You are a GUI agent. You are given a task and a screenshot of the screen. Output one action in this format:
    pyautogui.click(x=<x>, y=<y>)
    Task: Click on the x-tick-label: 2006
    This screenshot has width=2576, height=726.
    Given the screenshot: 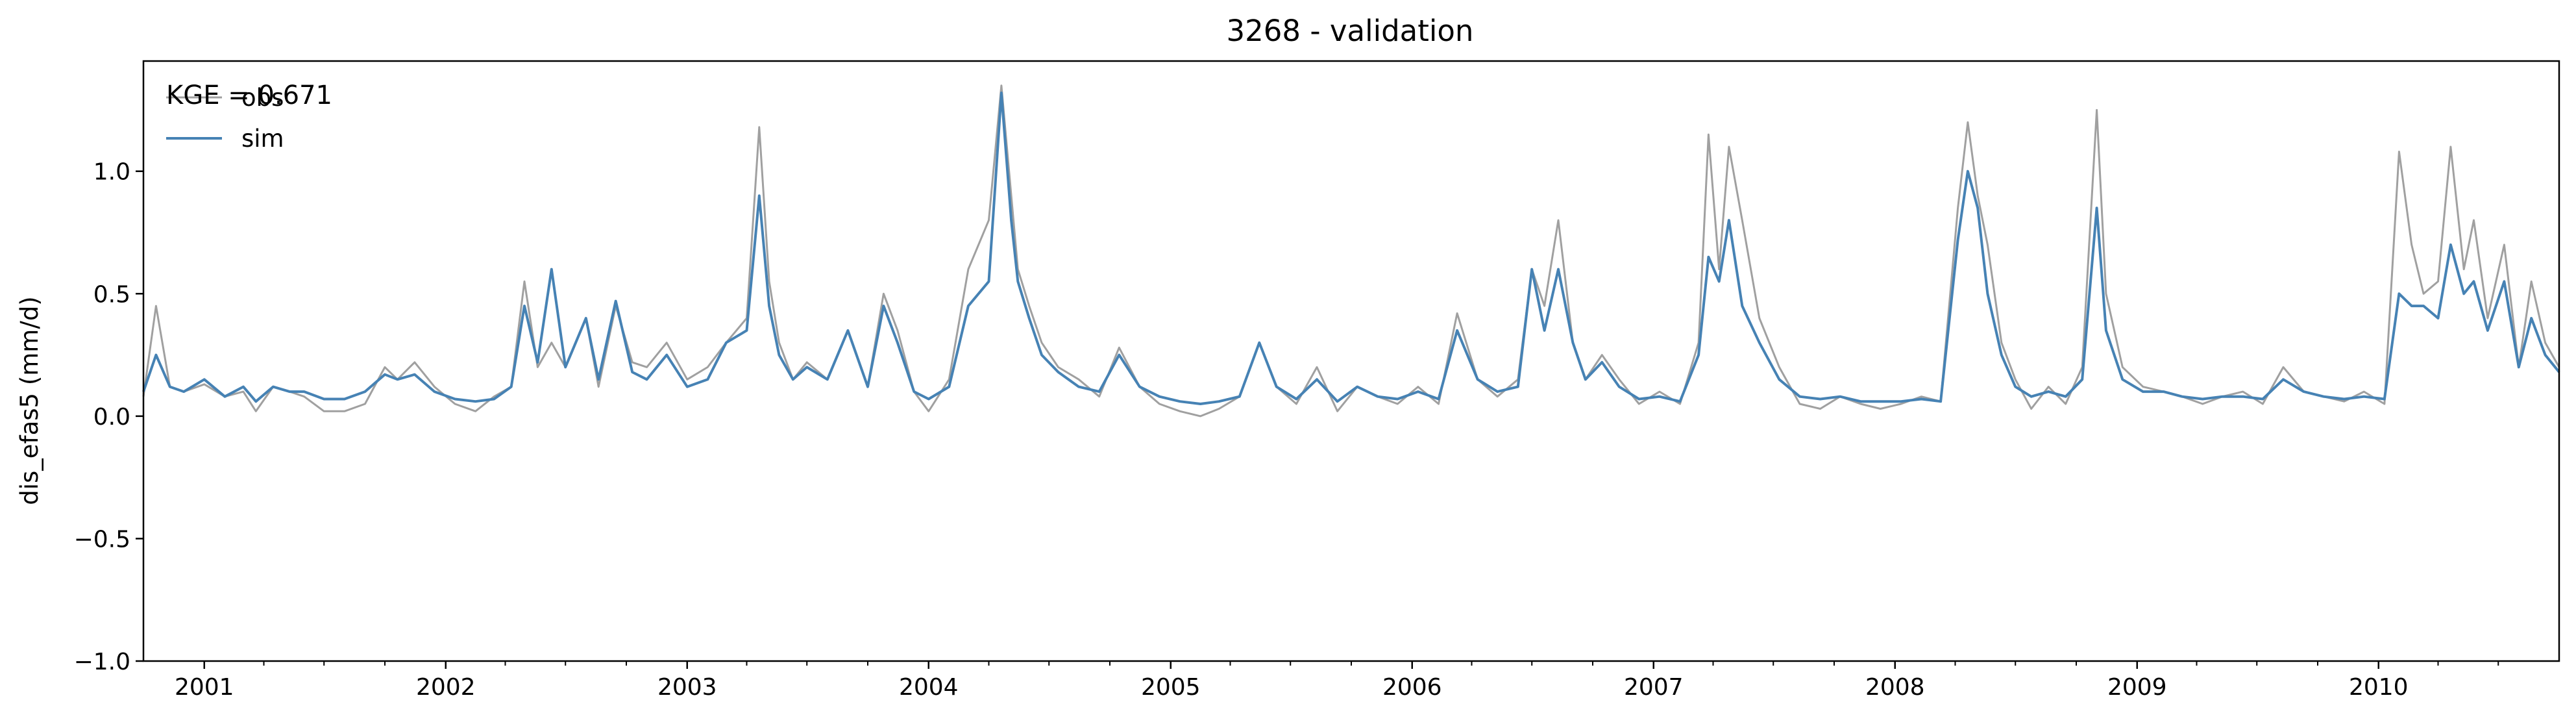 What is the action you would take?
    pyautogui.click(x=1412, y=688)
    